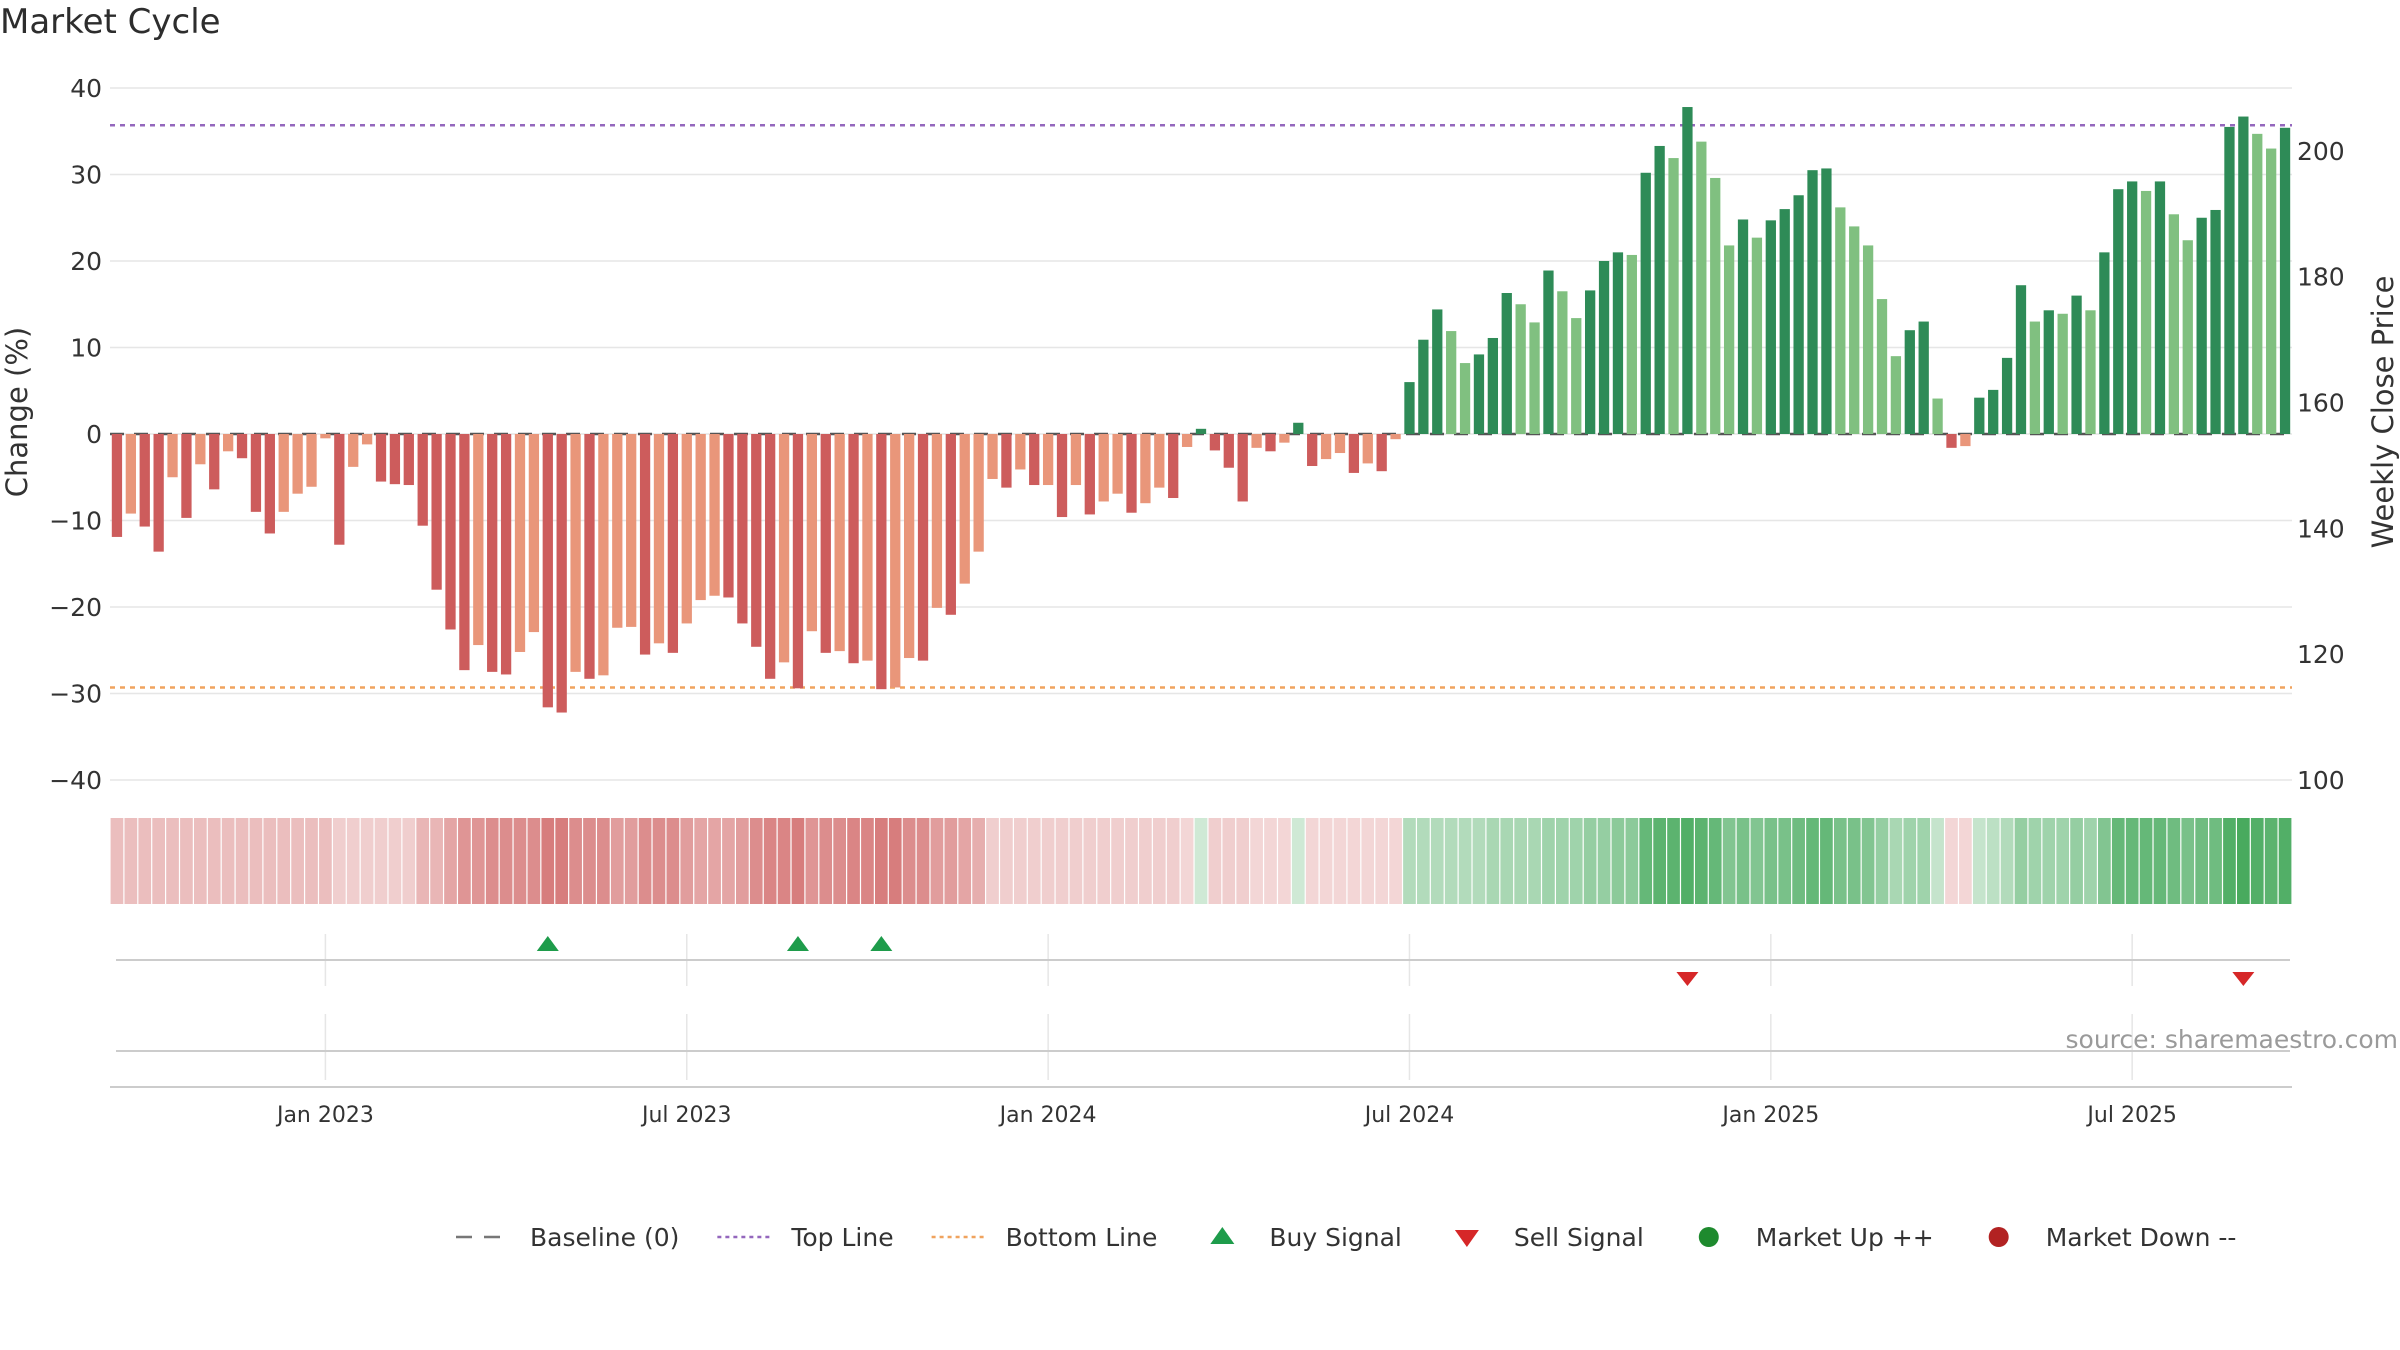  I want to click on legend-item: Top Line, so click(805, 1237).